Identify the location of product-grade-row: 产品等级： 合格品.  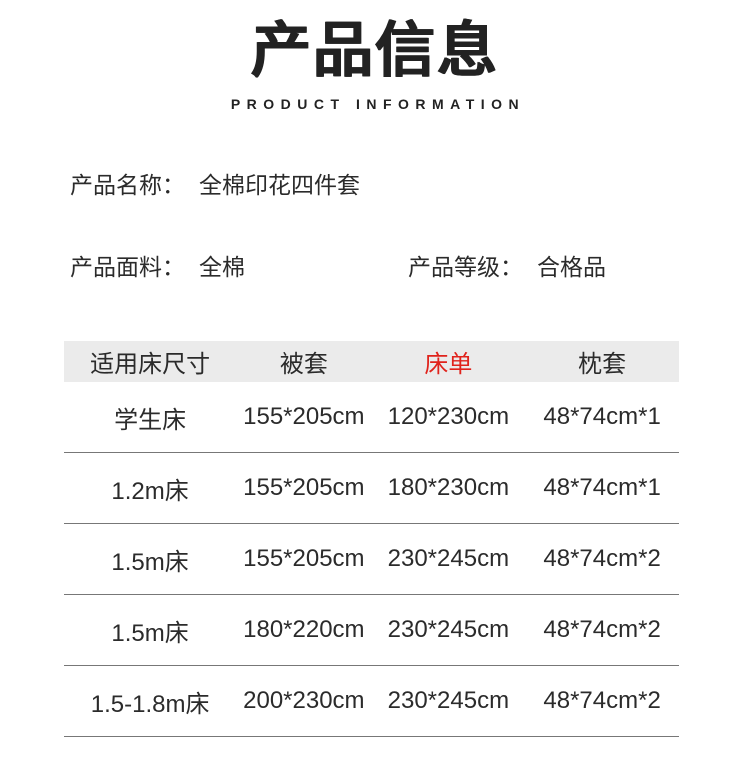
(507, 267).